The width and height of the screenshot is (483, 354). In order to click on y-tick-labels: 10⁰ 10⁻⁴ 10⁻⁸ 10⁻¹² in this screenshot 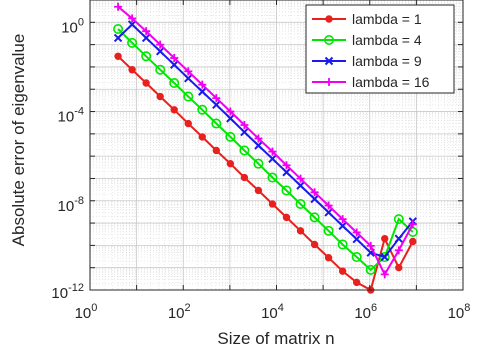, I will do `click(67, 159)`.